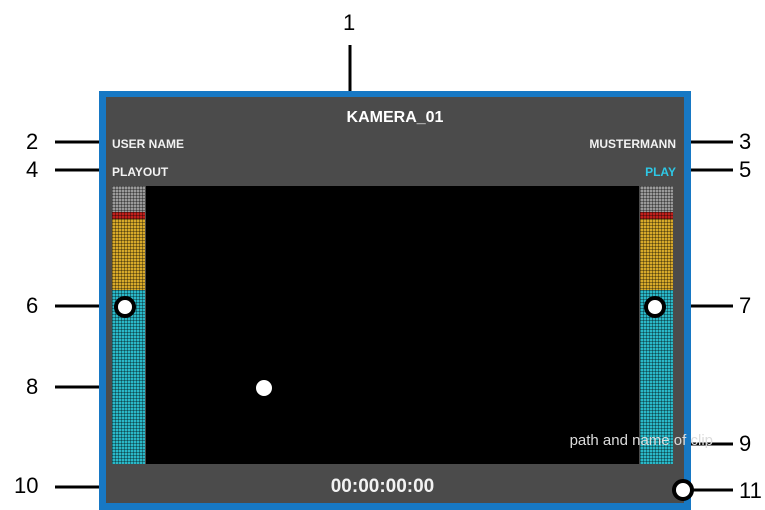 Image resolution: width=765 pixels, height=510 pixels. I want to click on meter-right-yellow, so click(656, 254).